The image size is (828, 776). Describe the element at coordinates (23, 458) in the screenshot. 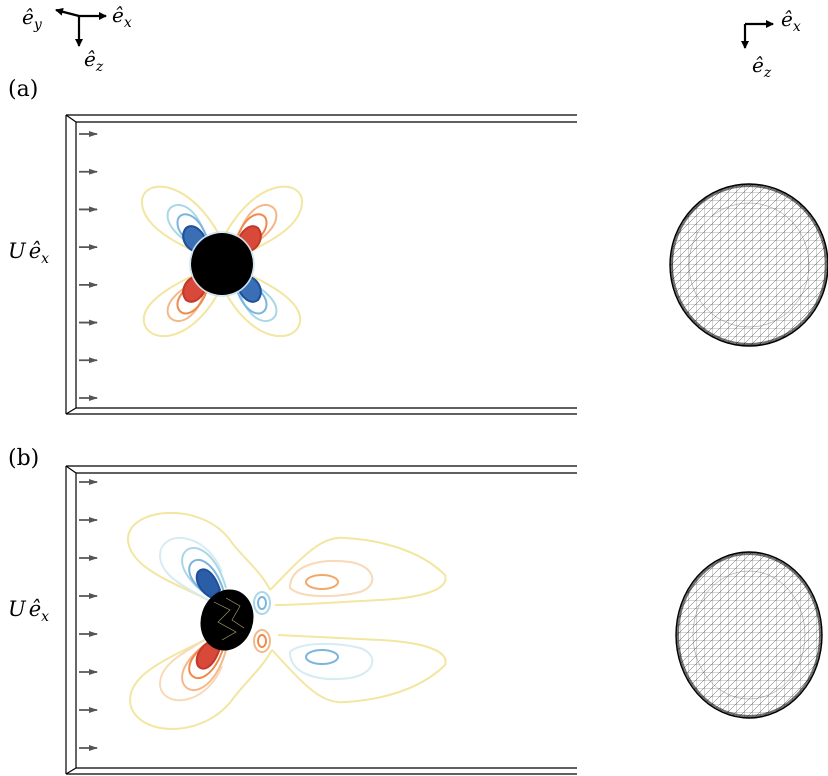

I see `panel-b-label: (b)` at that location.